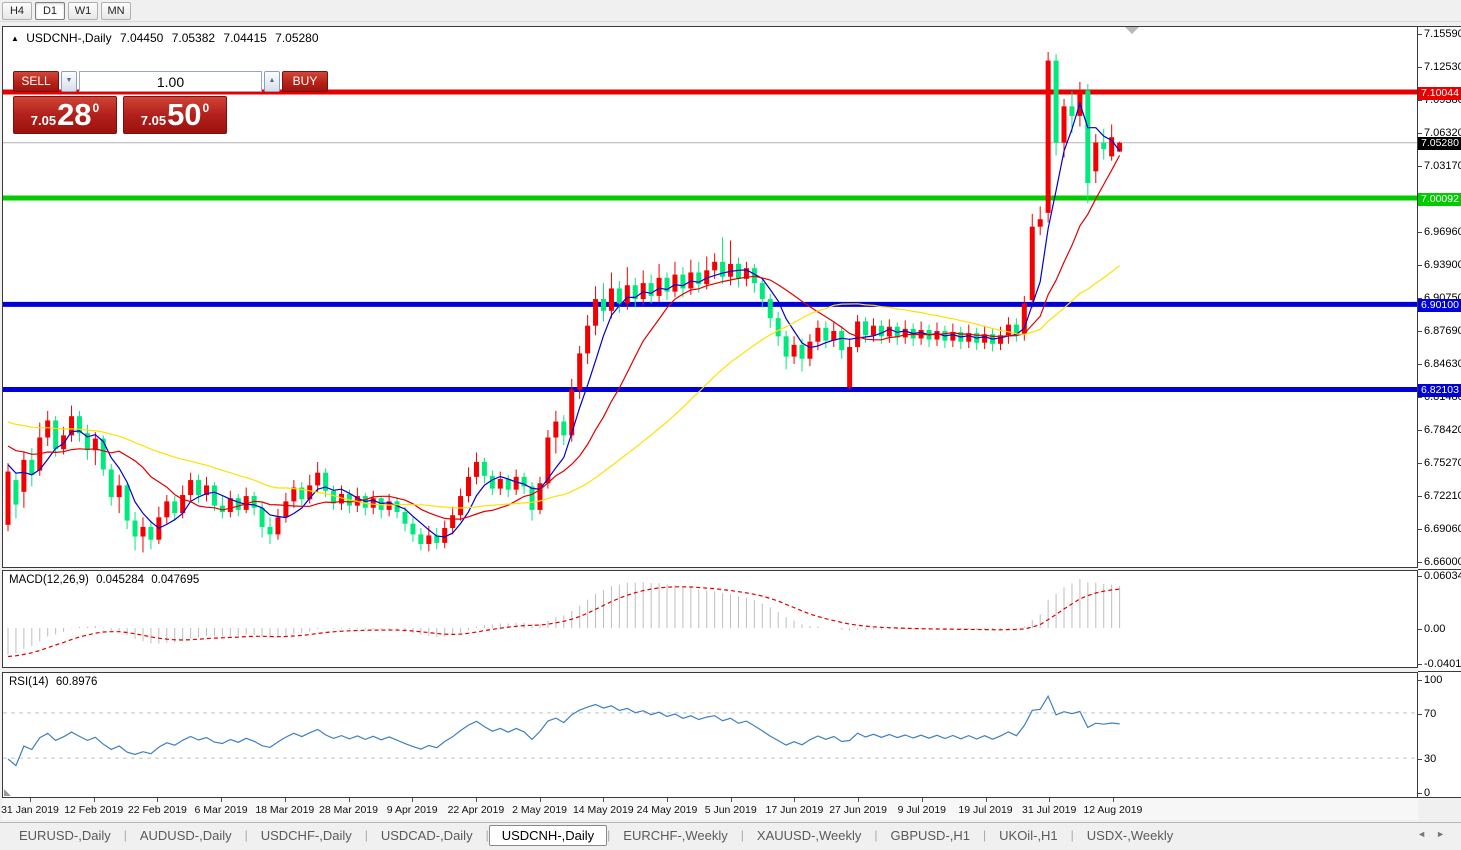 The width and height of the screenshot is (1461, 850). What do you see at coordinates (65, 835) in the screenshot?
I see `tab-eurusd: EURUSD-,Daily` at bounding box center [65, 835].